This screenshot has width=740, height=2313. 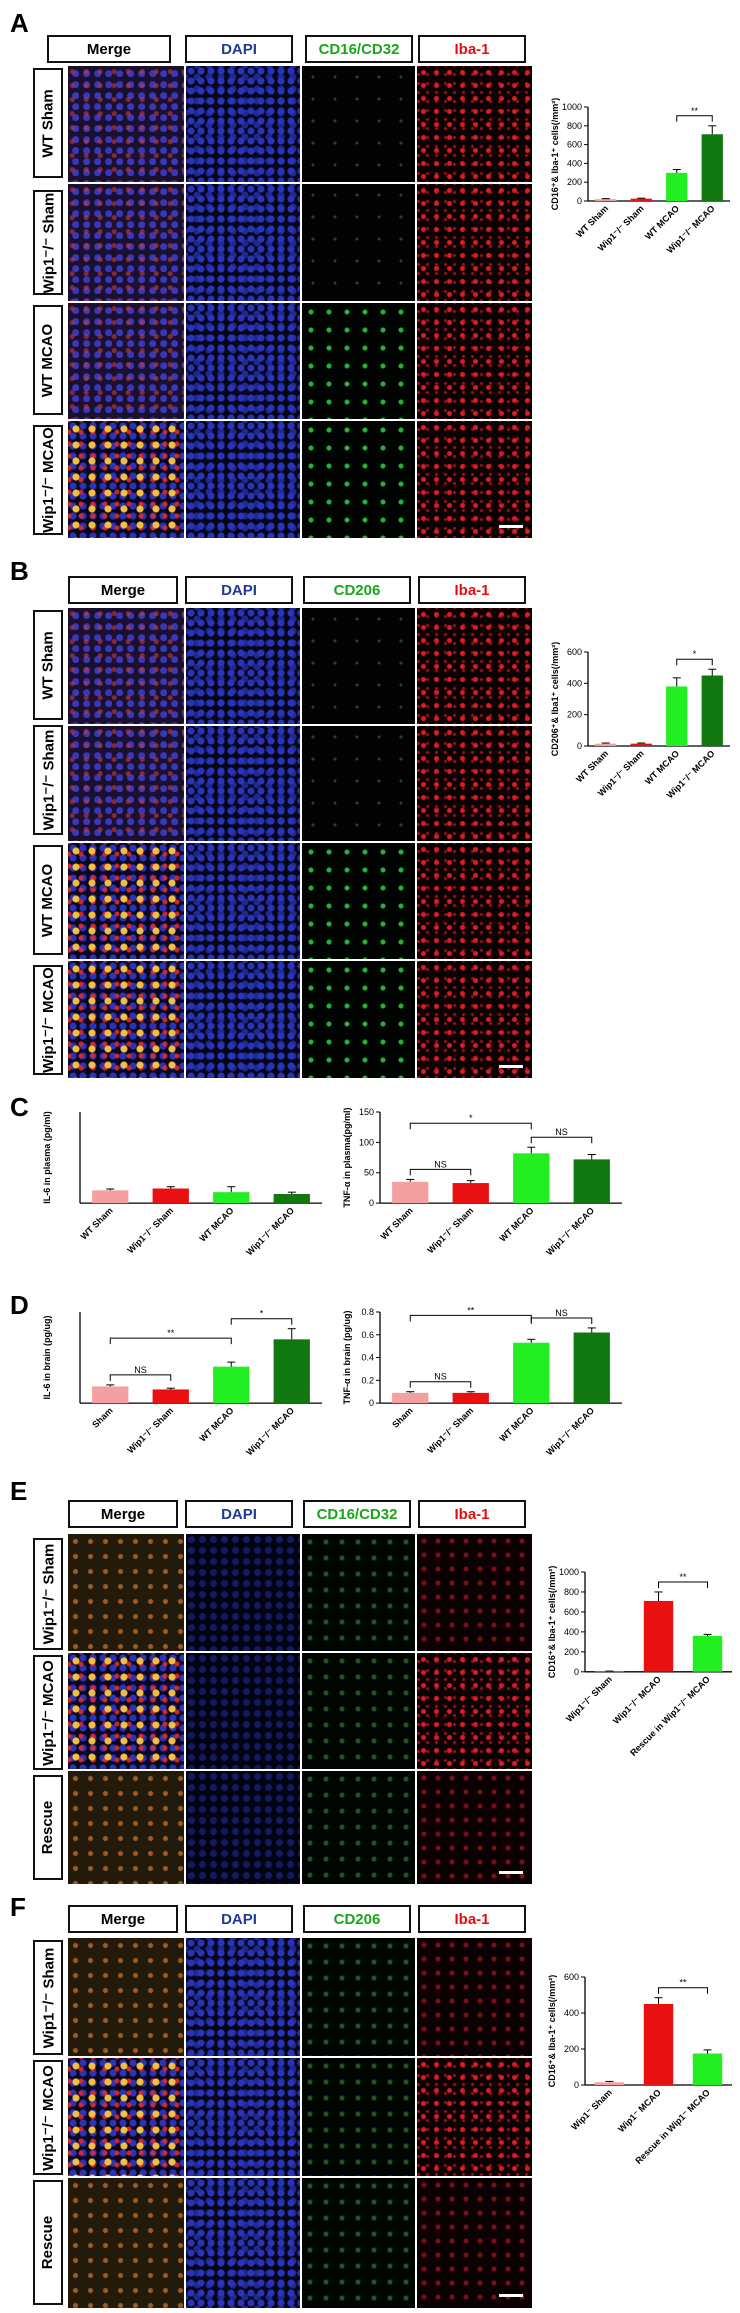 What do you see at coordinates (48, 665) in the screenshot?
I see `row-label-wt-sham: WT Sham` at bounding box center [48, 665].